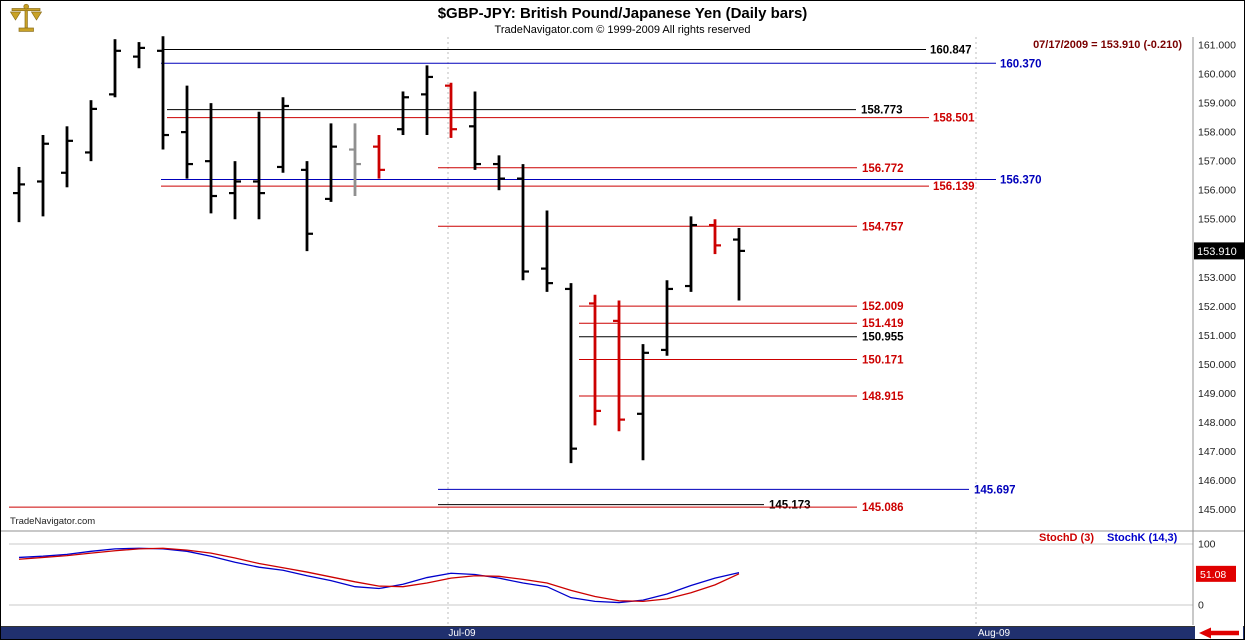 Image resolution: width=1245 pixels, height=640 pixels. Describe the element at coordinates (1217, 46) in the screenshot. I see `price-axis-label: 161.000` at that location.